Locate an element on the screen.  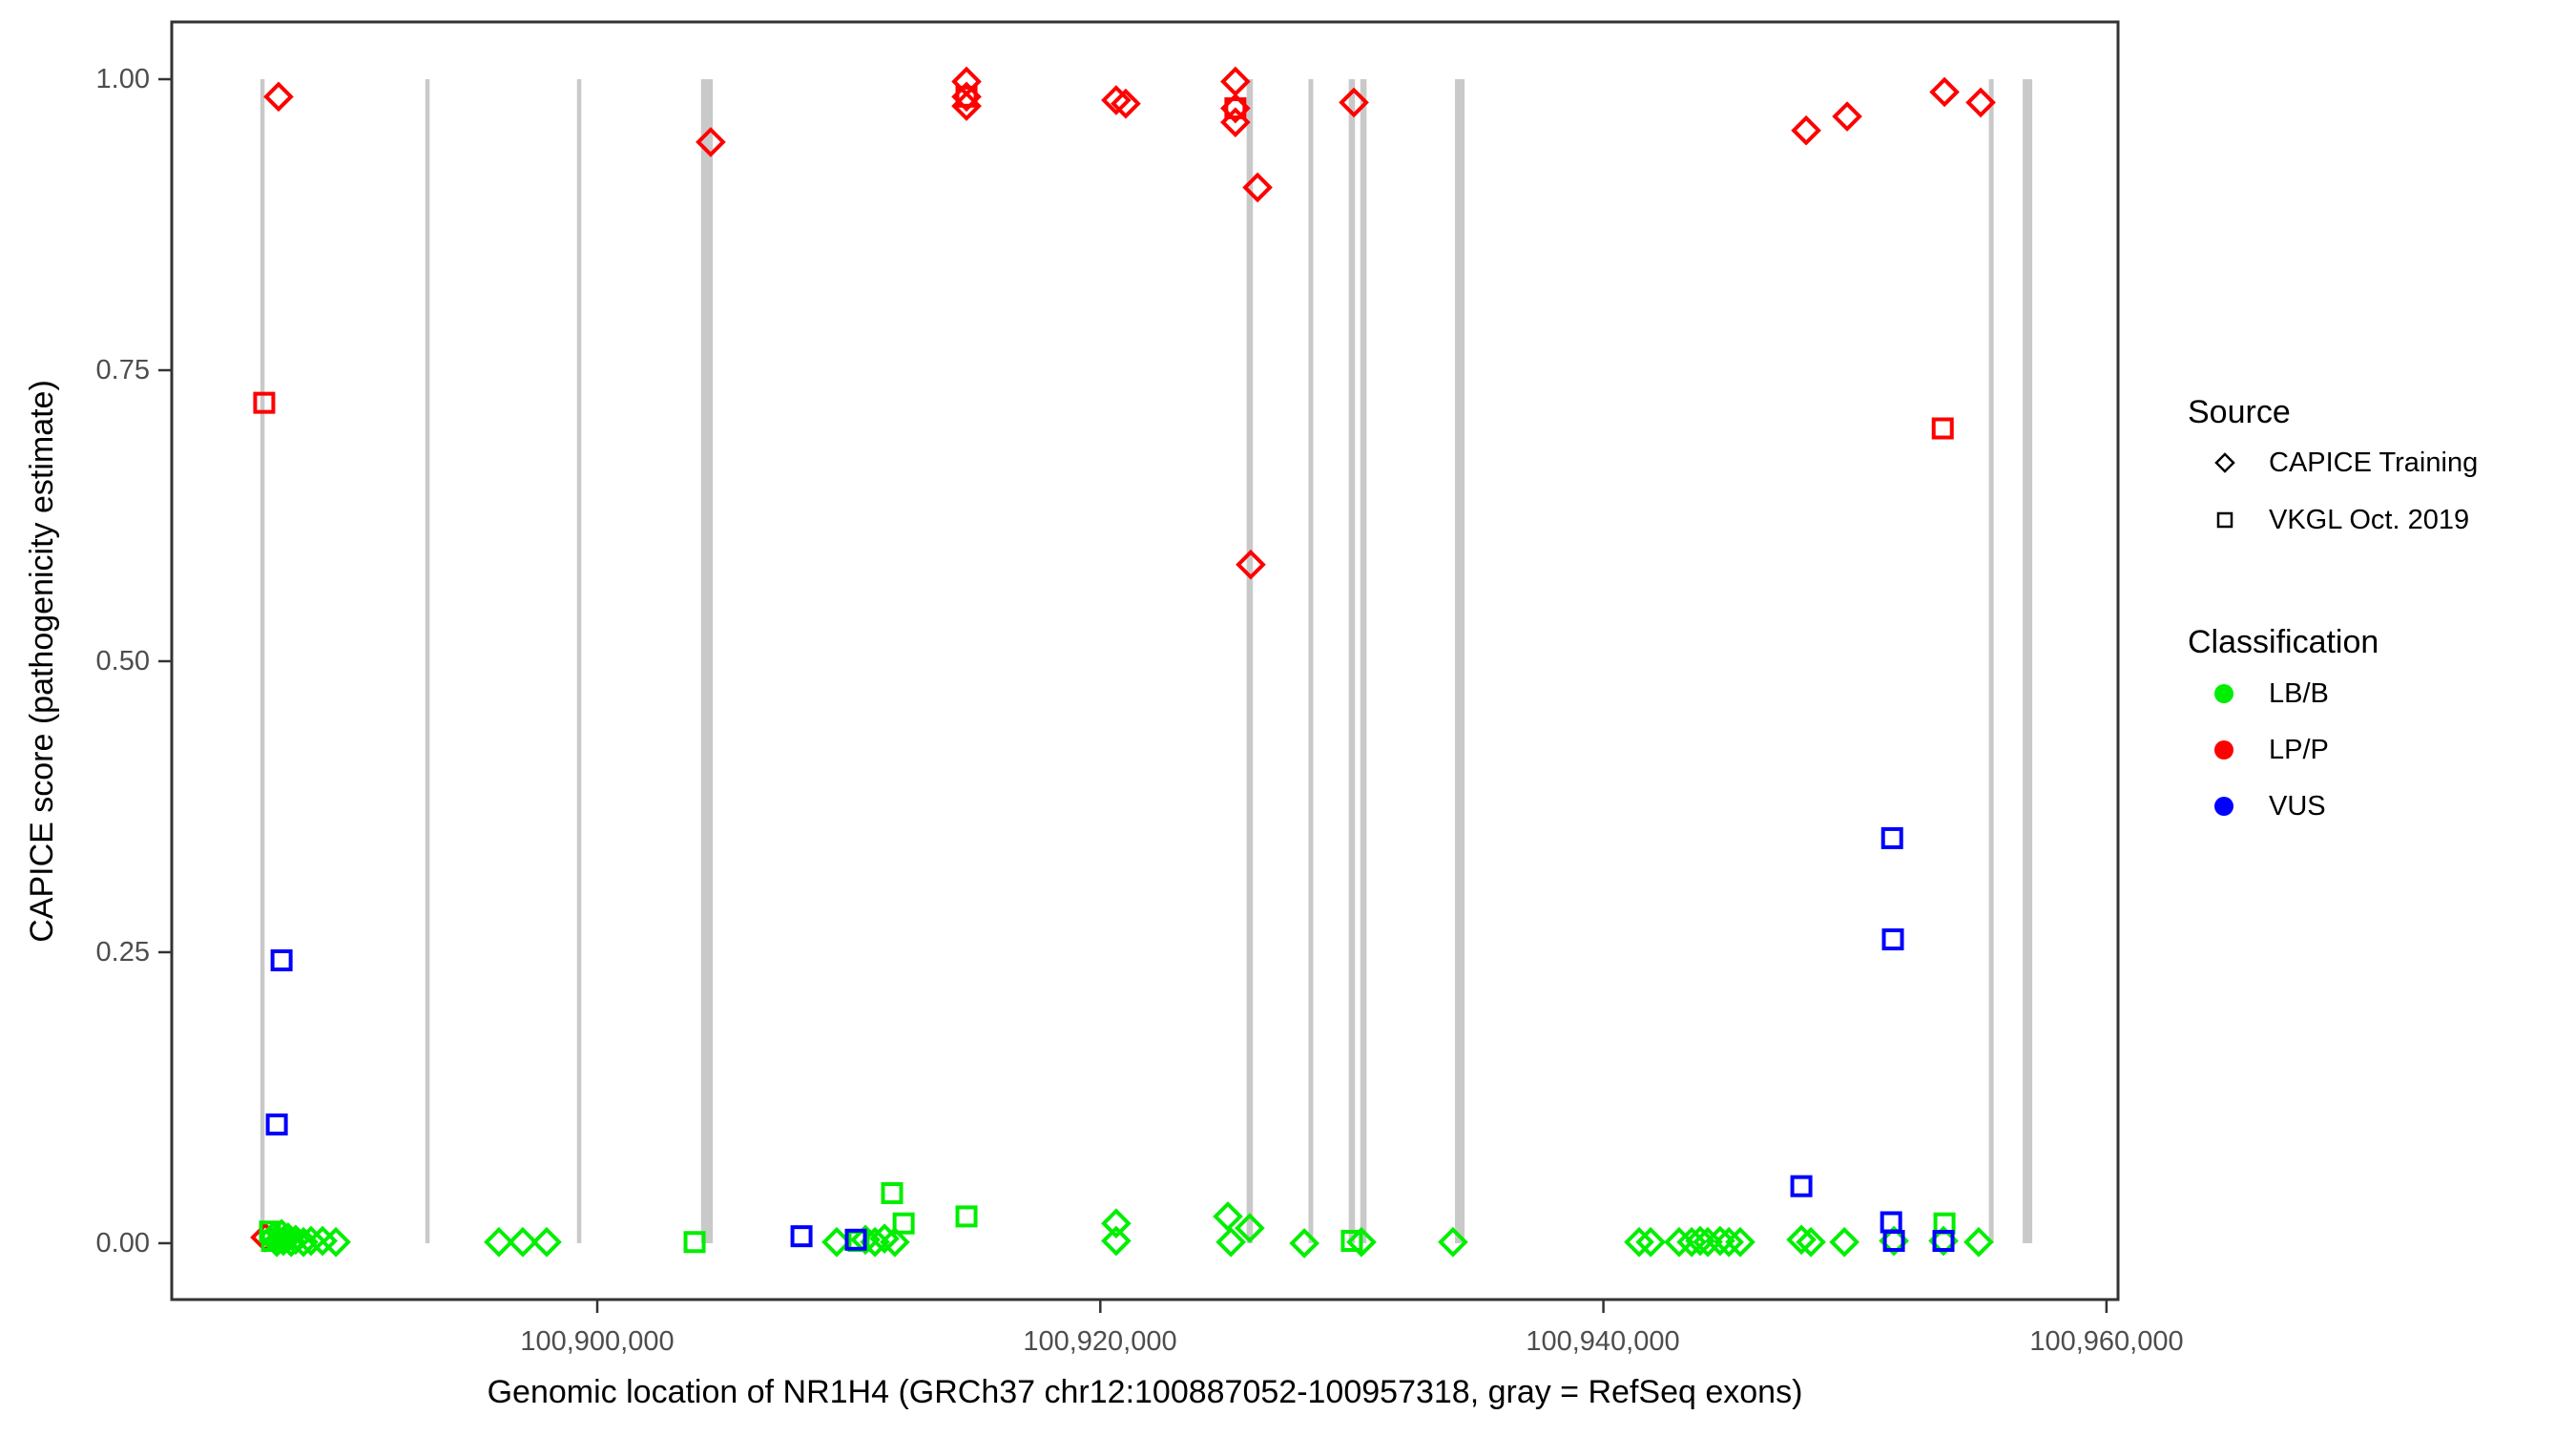
legend-classification-title: Classification is located at coordinates (2283, 642).